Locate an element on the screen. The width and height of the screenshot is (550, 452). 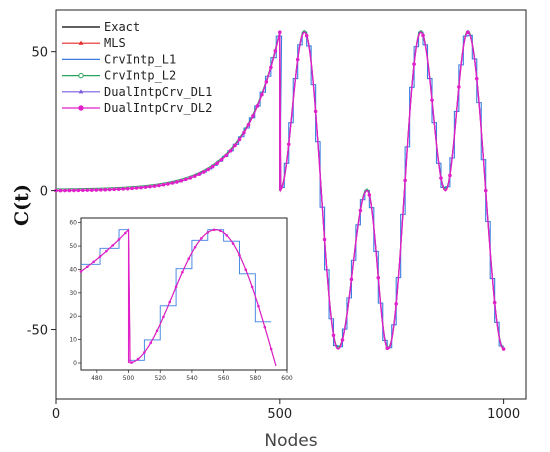
inset-series-crvintp-l1-line is located at coordinates (176, 296).